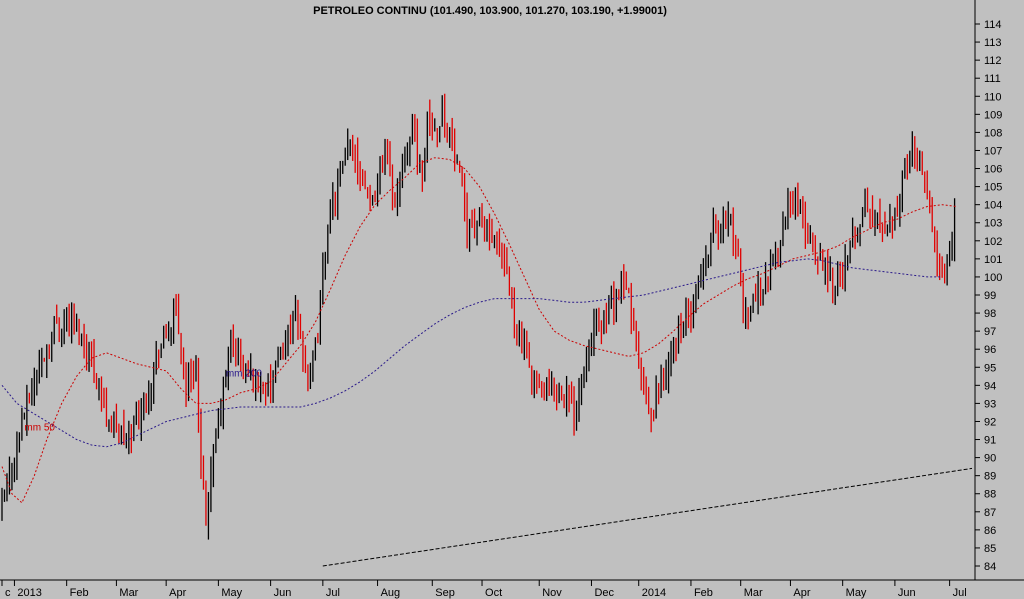  Describe the element at coordinates (39, 428) in the screenshot. I see `mm50-label: mm 50` at that location.